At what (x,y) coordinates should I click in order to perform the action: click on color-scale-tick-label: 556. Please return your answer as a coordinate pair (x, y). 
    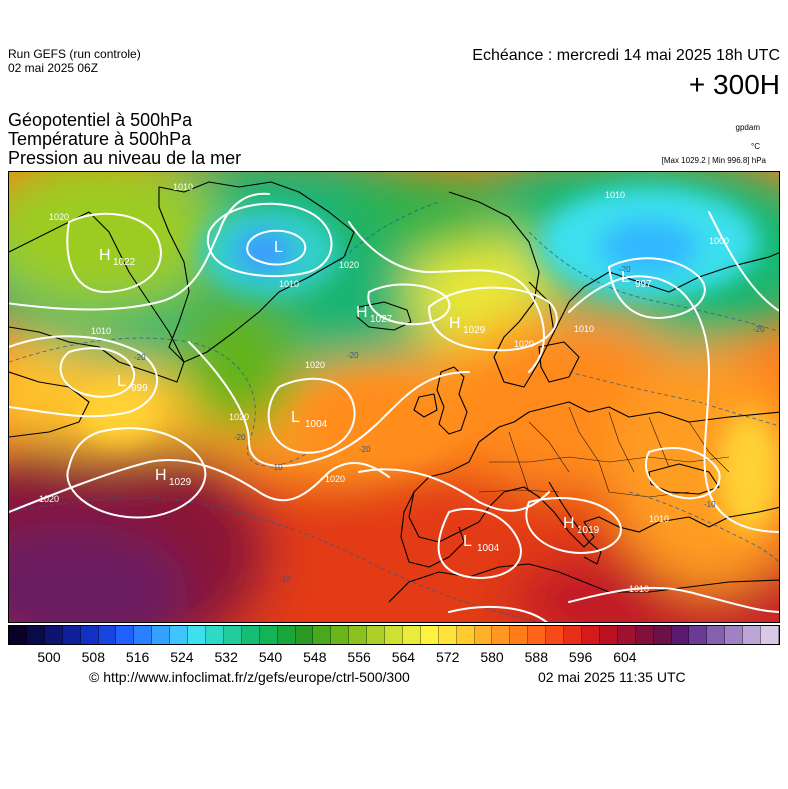
    Looking at the image, I should click on (359, 657).